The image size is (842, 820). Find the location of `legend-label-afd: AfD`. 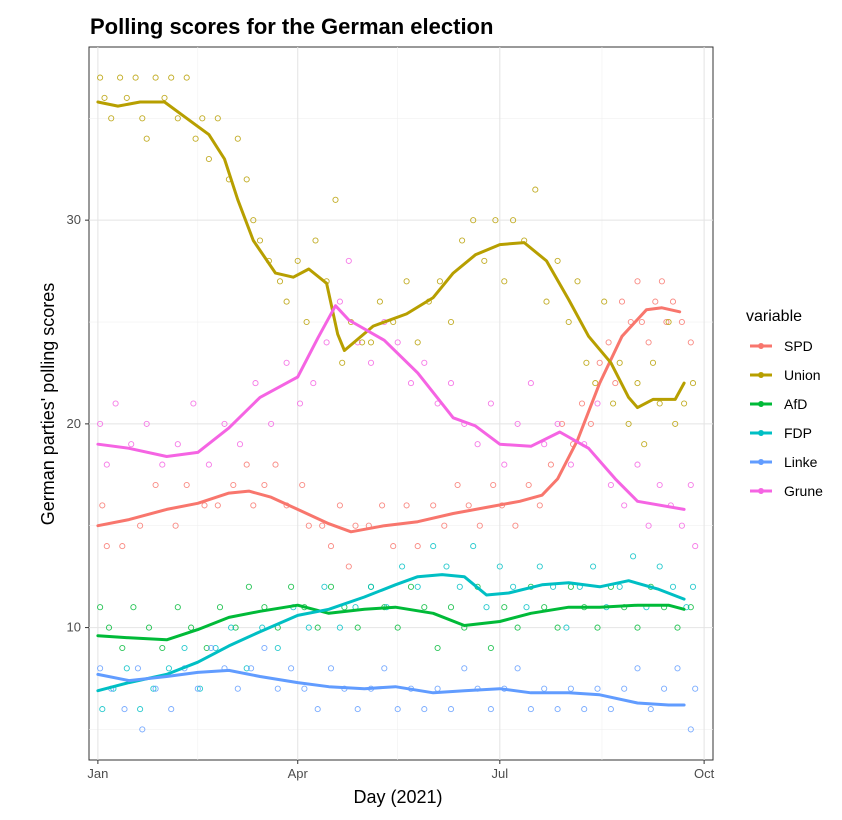

legend-label-afd: AfD is located at coordinates (795, 404).